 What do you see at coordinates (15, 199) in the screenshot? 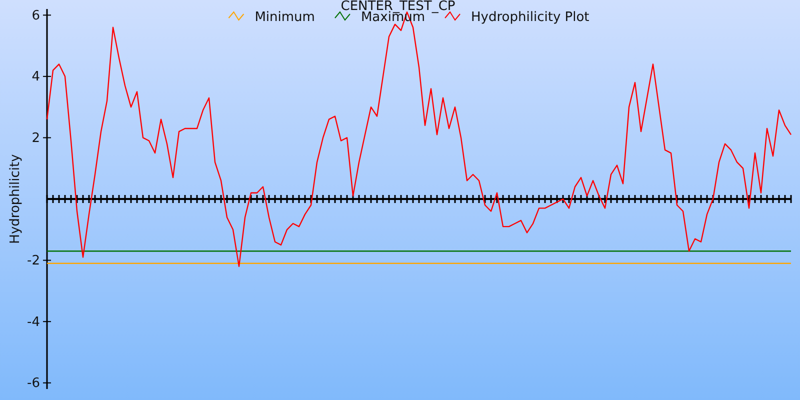
I see `y-axis-title: Hydrophilicity` at bounding box center [15, 199].